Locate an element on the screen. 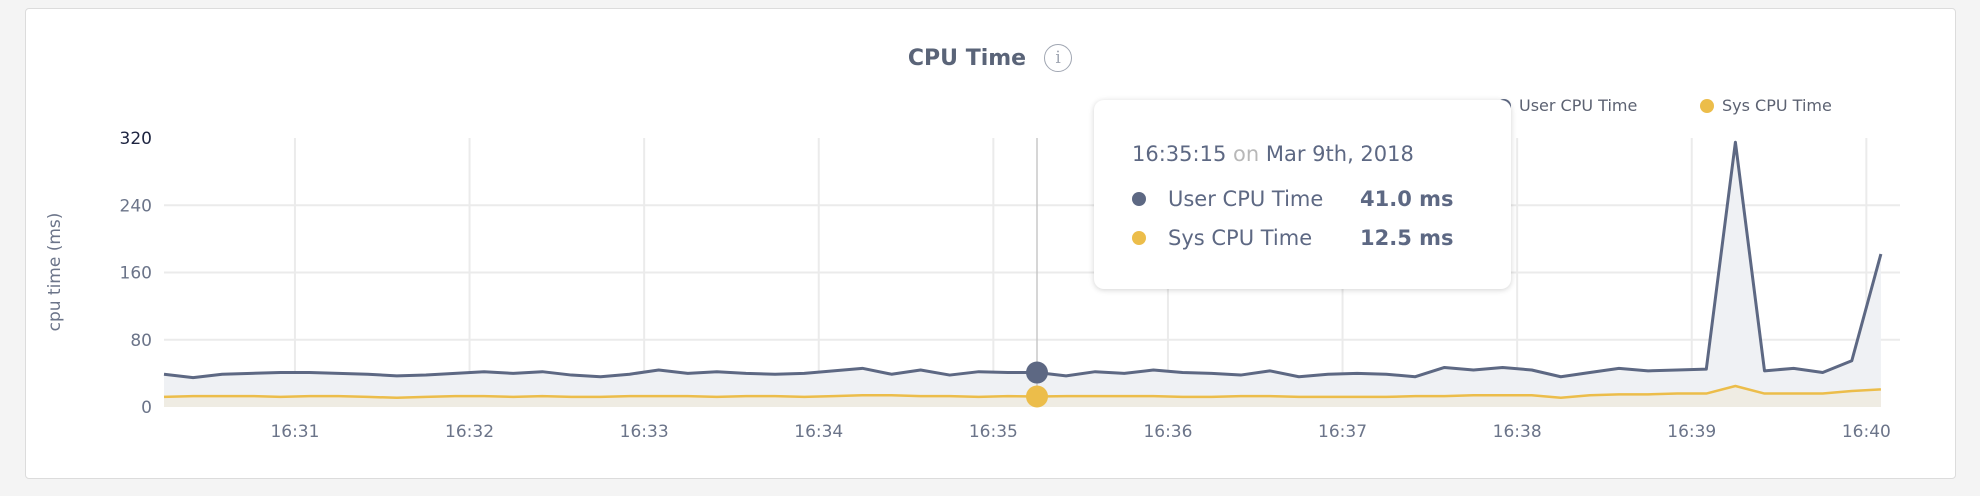 This screenshot has height=496, width=1980. tooltip-dot-sys is located at coordinates (1139, 238).